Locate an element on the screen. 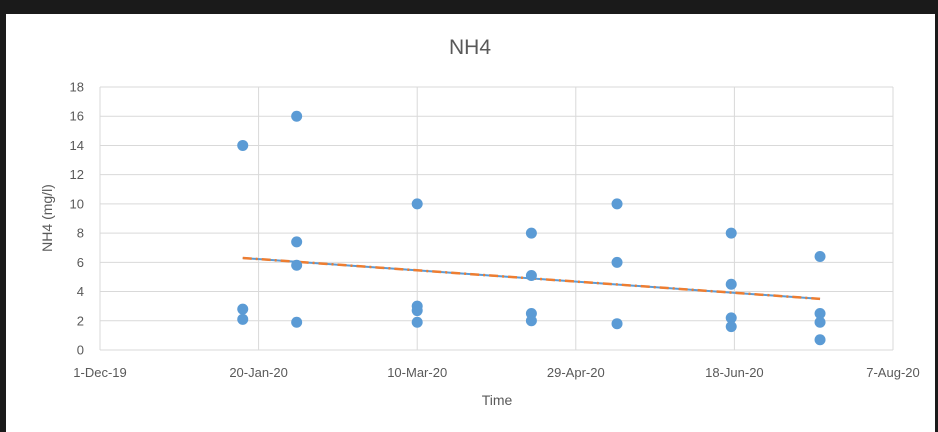 This screenshot has width=938, height=432. y-tick-label: 14 is located at coordinates (77, 145).